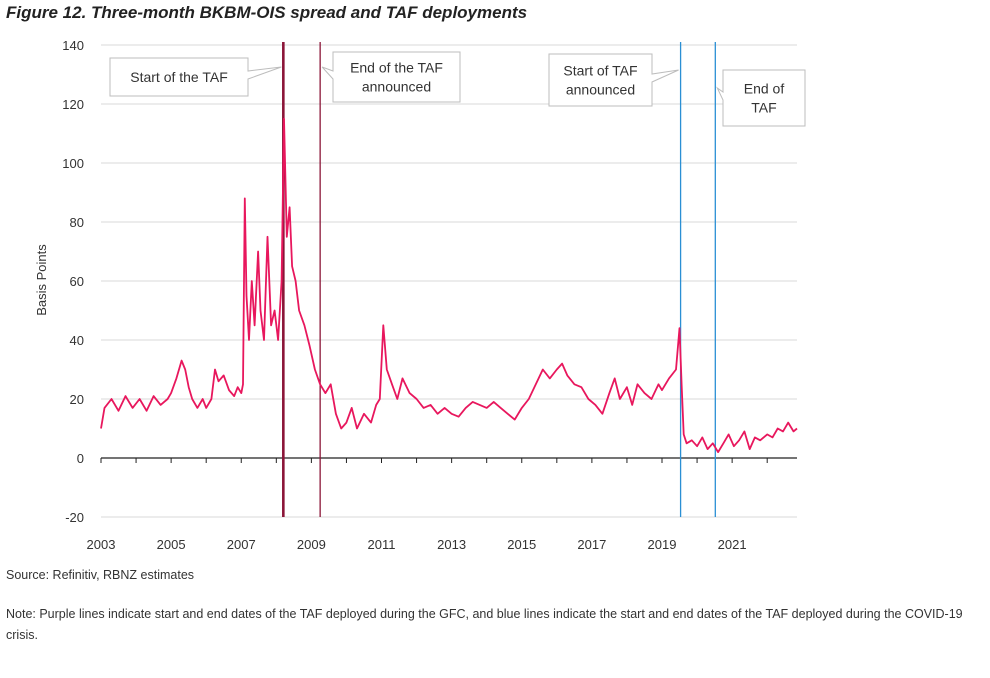 The image size is (990, 678). I want to click on callout-label: Start of TAF, so click(600, 71).